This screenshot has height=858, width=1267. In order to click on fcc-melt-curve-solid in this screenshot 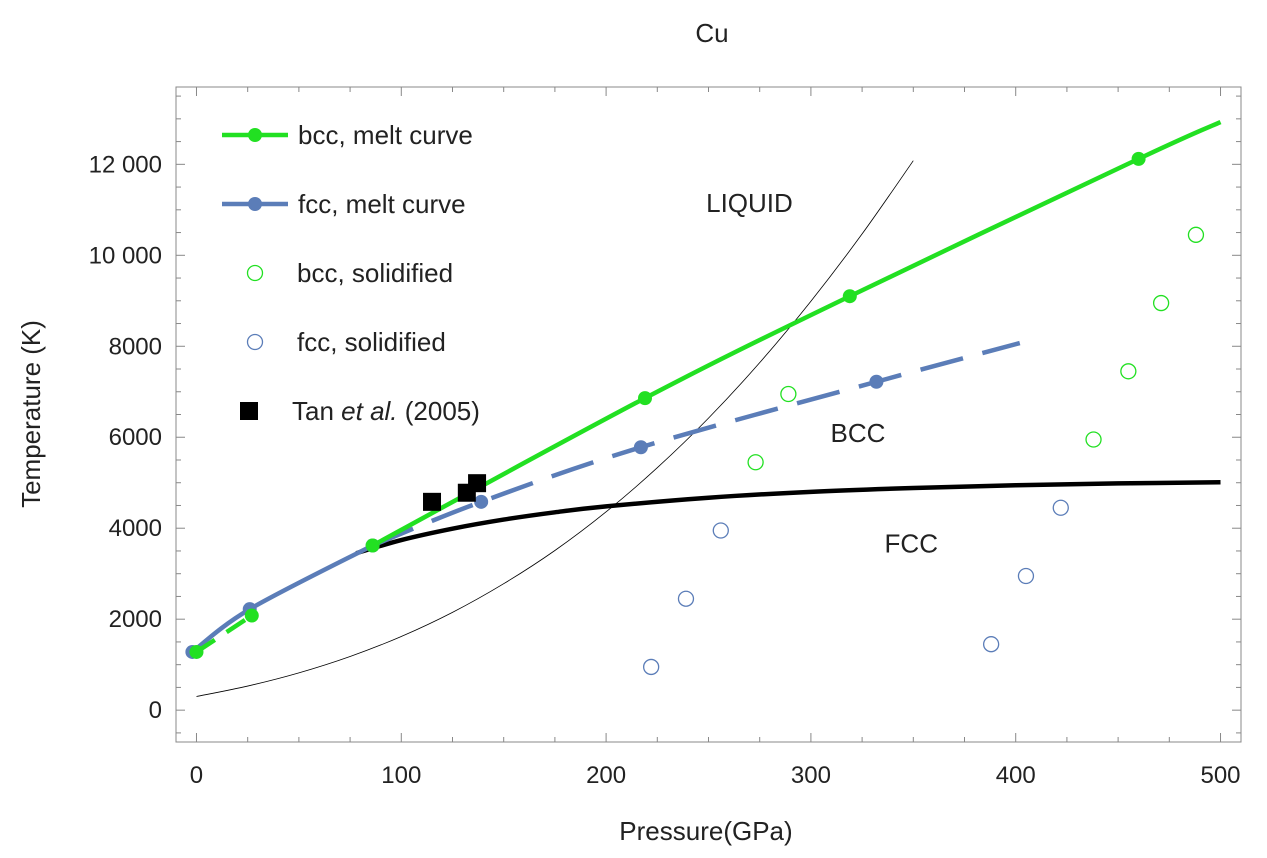, I will do `click(282, 598)`.